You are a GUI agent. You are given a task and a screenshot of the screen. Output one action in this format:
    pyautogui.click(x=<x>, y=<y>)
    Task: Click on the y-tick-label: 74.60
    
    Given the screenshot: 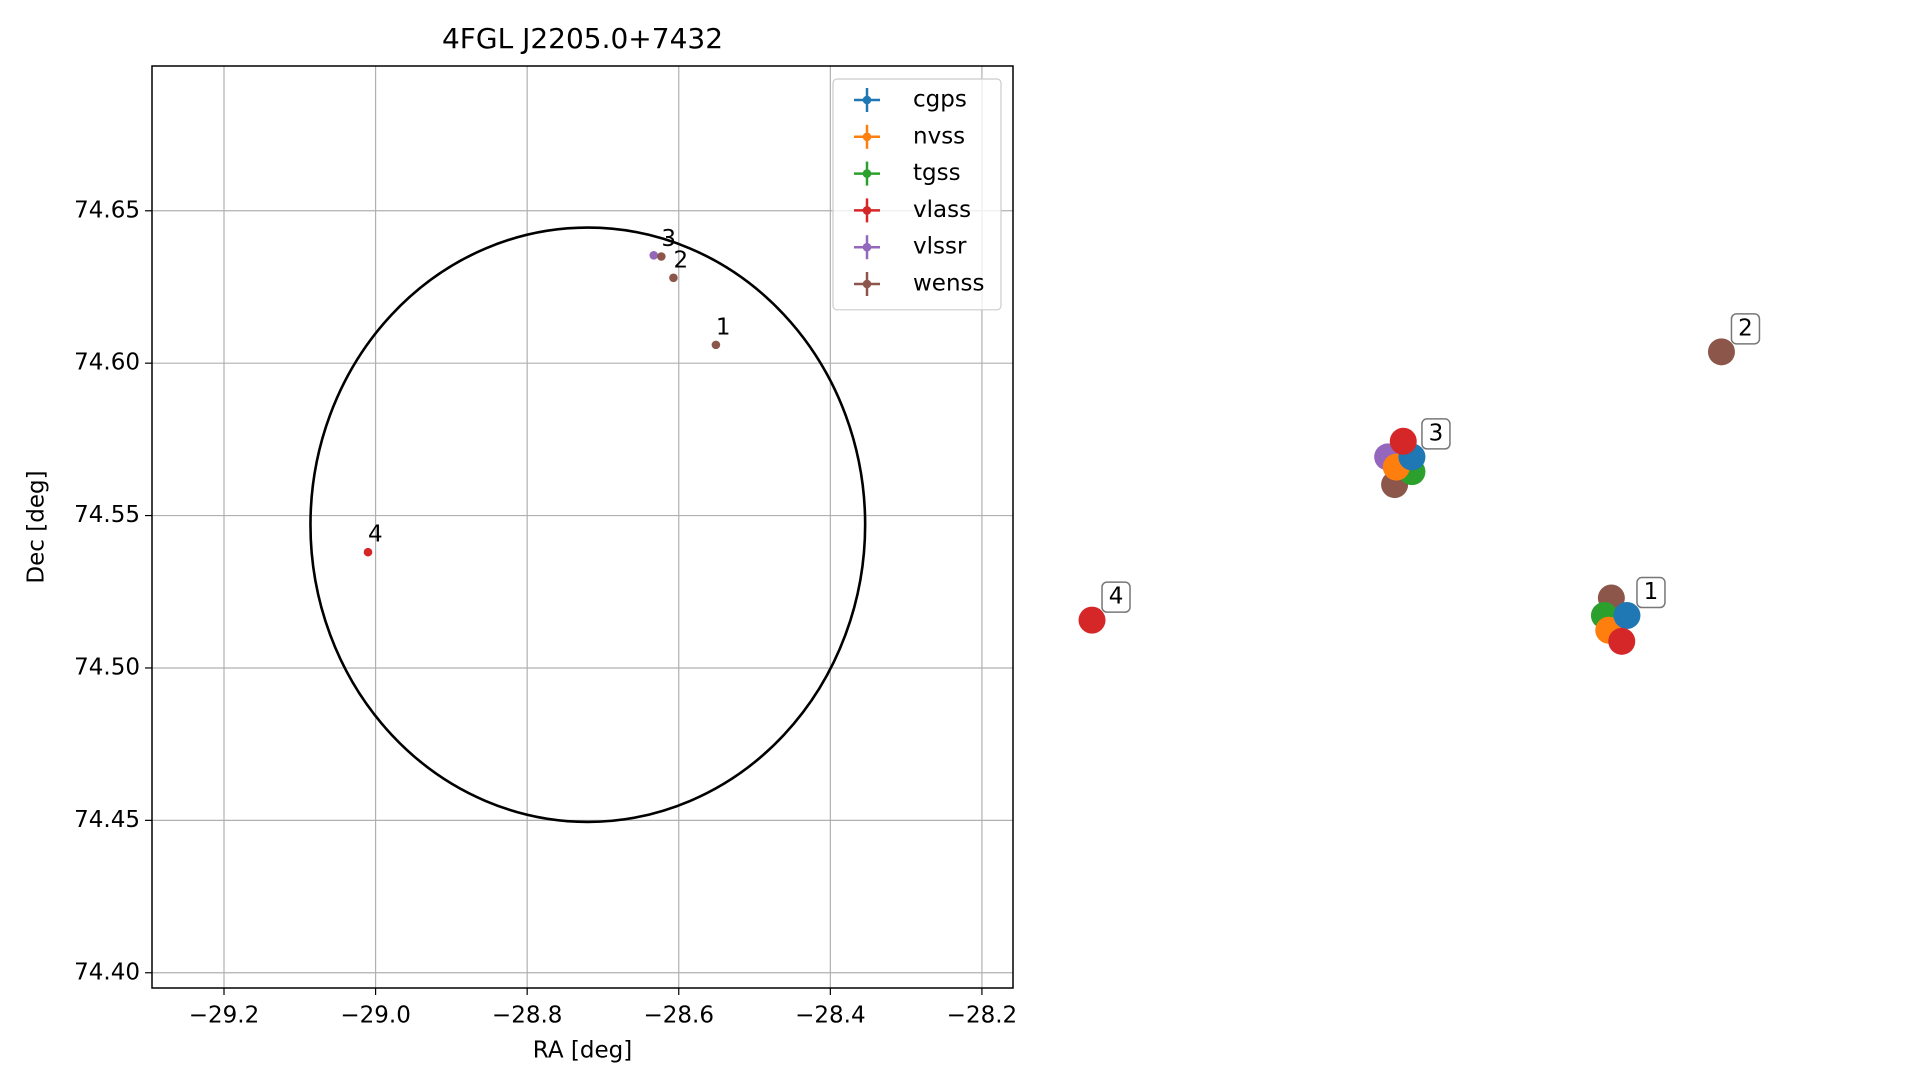 What is the action you would take?
    pyautogui.click(x=107, y=363)
    